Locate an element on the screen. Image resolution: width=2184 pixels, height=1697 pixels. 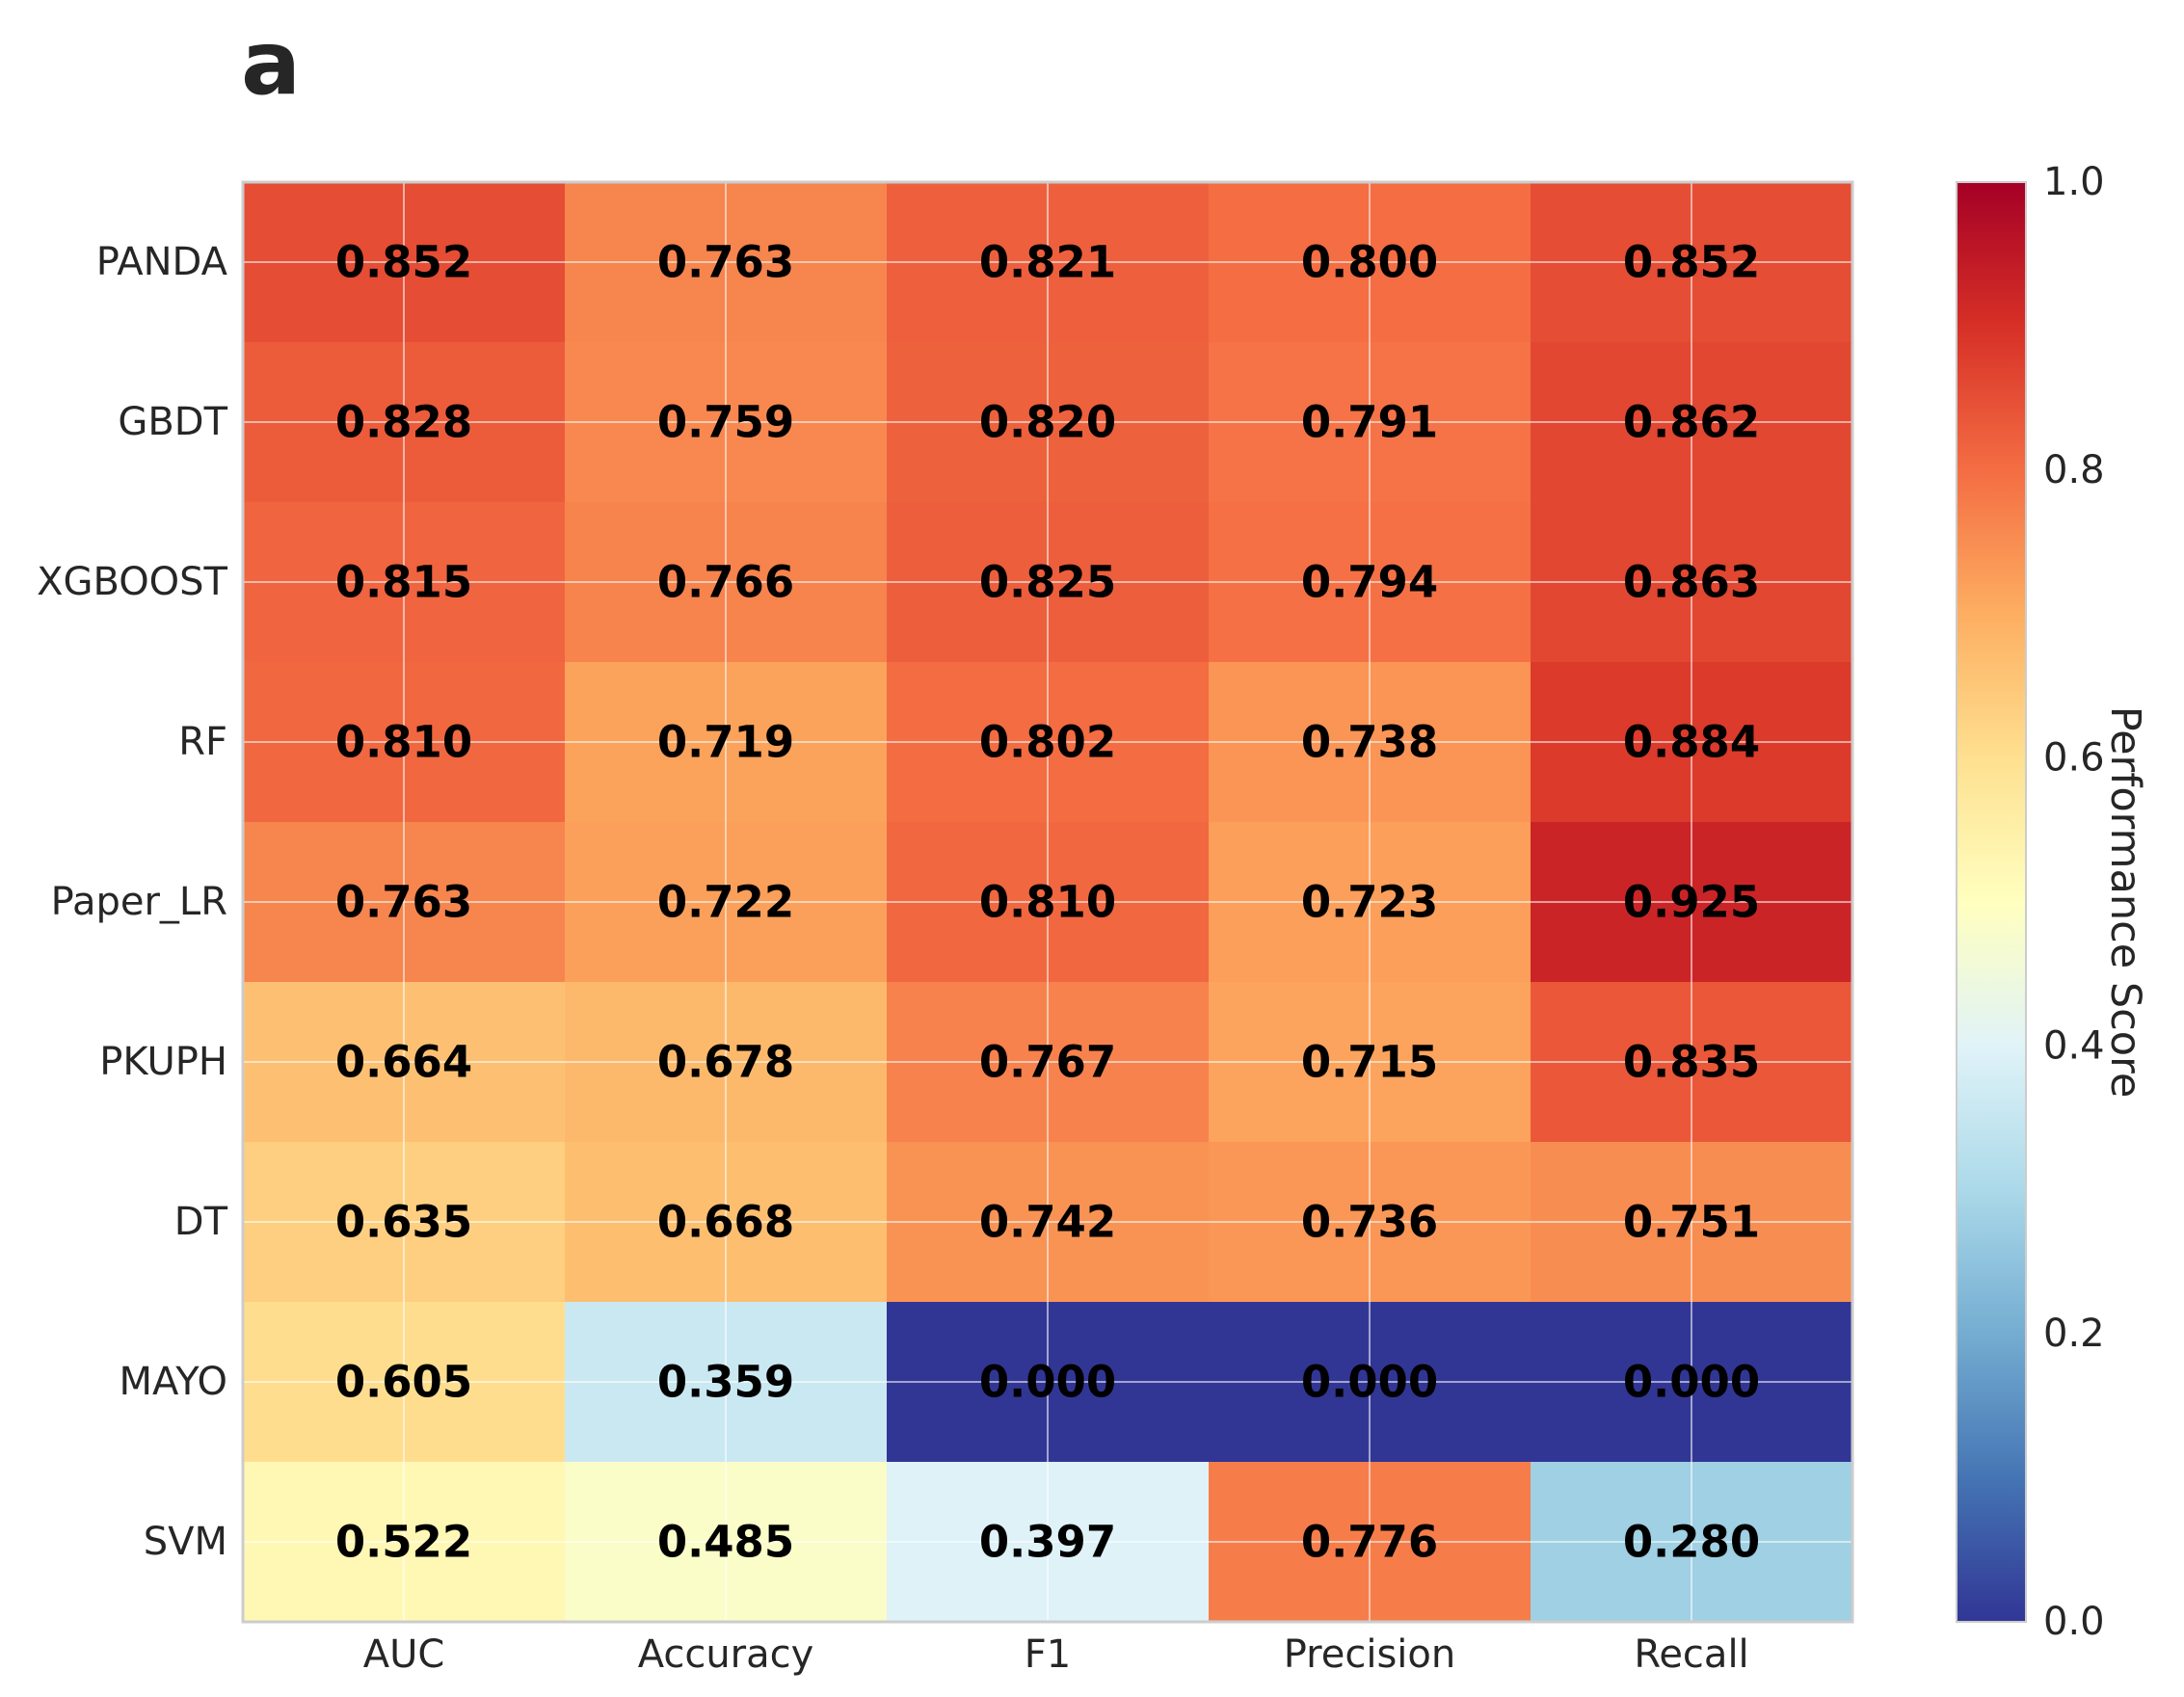
cell-value-label: 0.802 is located at coordinates (1047, 742).